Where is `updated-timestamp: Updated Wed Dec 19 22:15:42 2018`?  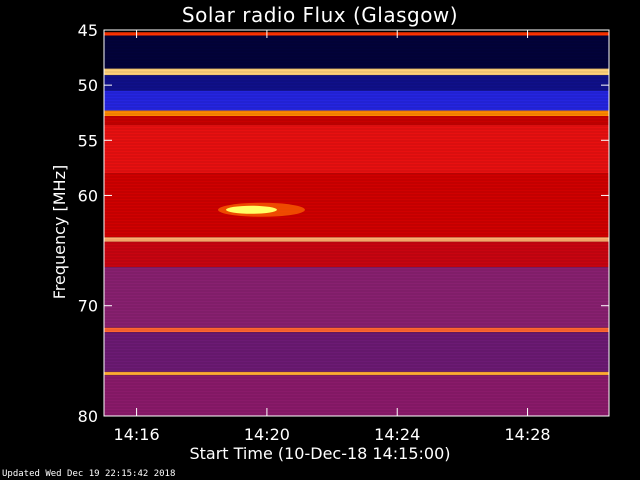
updated-timestamp: Updated Wed Dec 19 22:15:42 2018 is located at coordinates (89, 474).